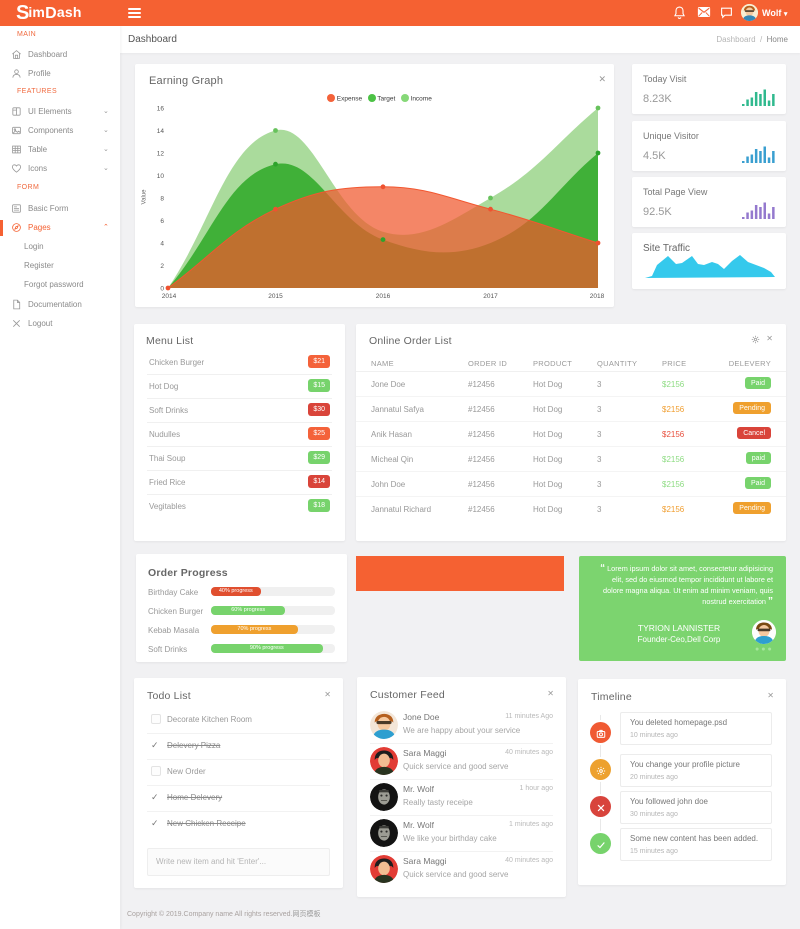 The image size is (800, 929). I want to click on svg-text: 14, so click(161, 131).